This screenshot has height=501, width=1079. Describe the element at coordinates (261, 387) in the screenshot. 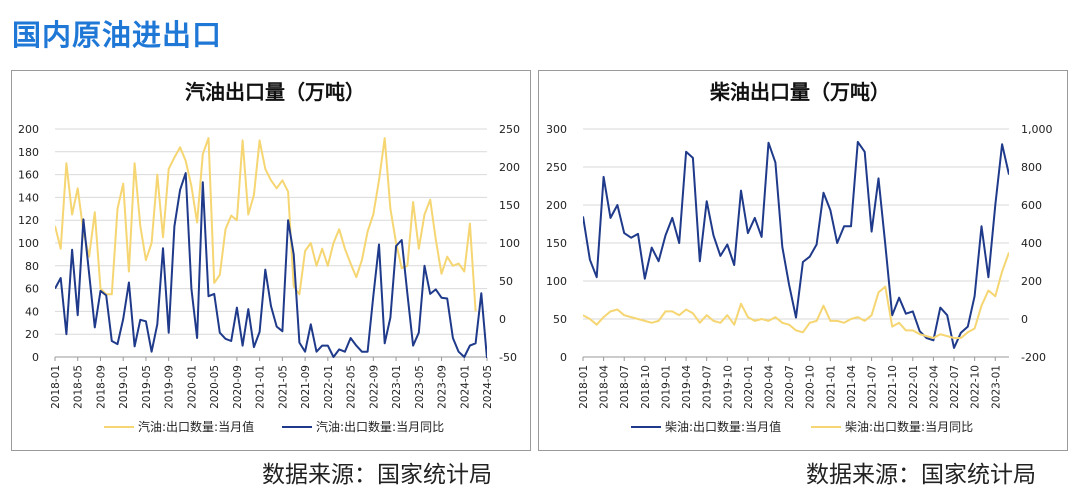

I see `gasoline-x-tick-label: 2021-01` at that location.